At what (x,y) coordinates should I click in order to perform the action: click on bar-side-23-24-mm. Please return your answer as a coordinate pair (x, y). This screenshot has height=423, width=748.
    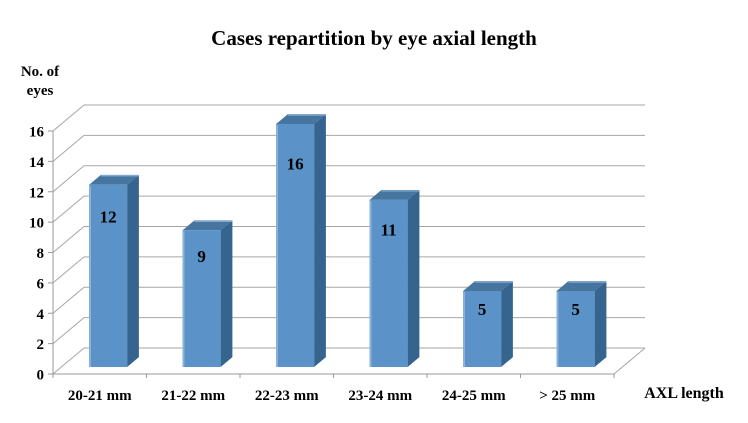
    Looking at the image, I should click on (413, 278).